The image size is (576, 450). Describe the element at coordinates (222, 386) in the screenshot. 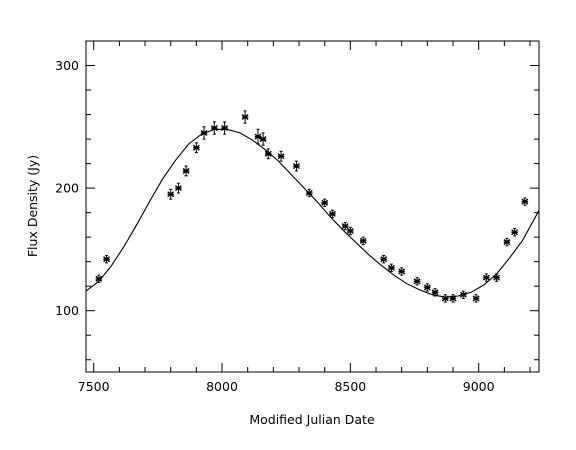

I see `x-tick-label: 8000` at that location.